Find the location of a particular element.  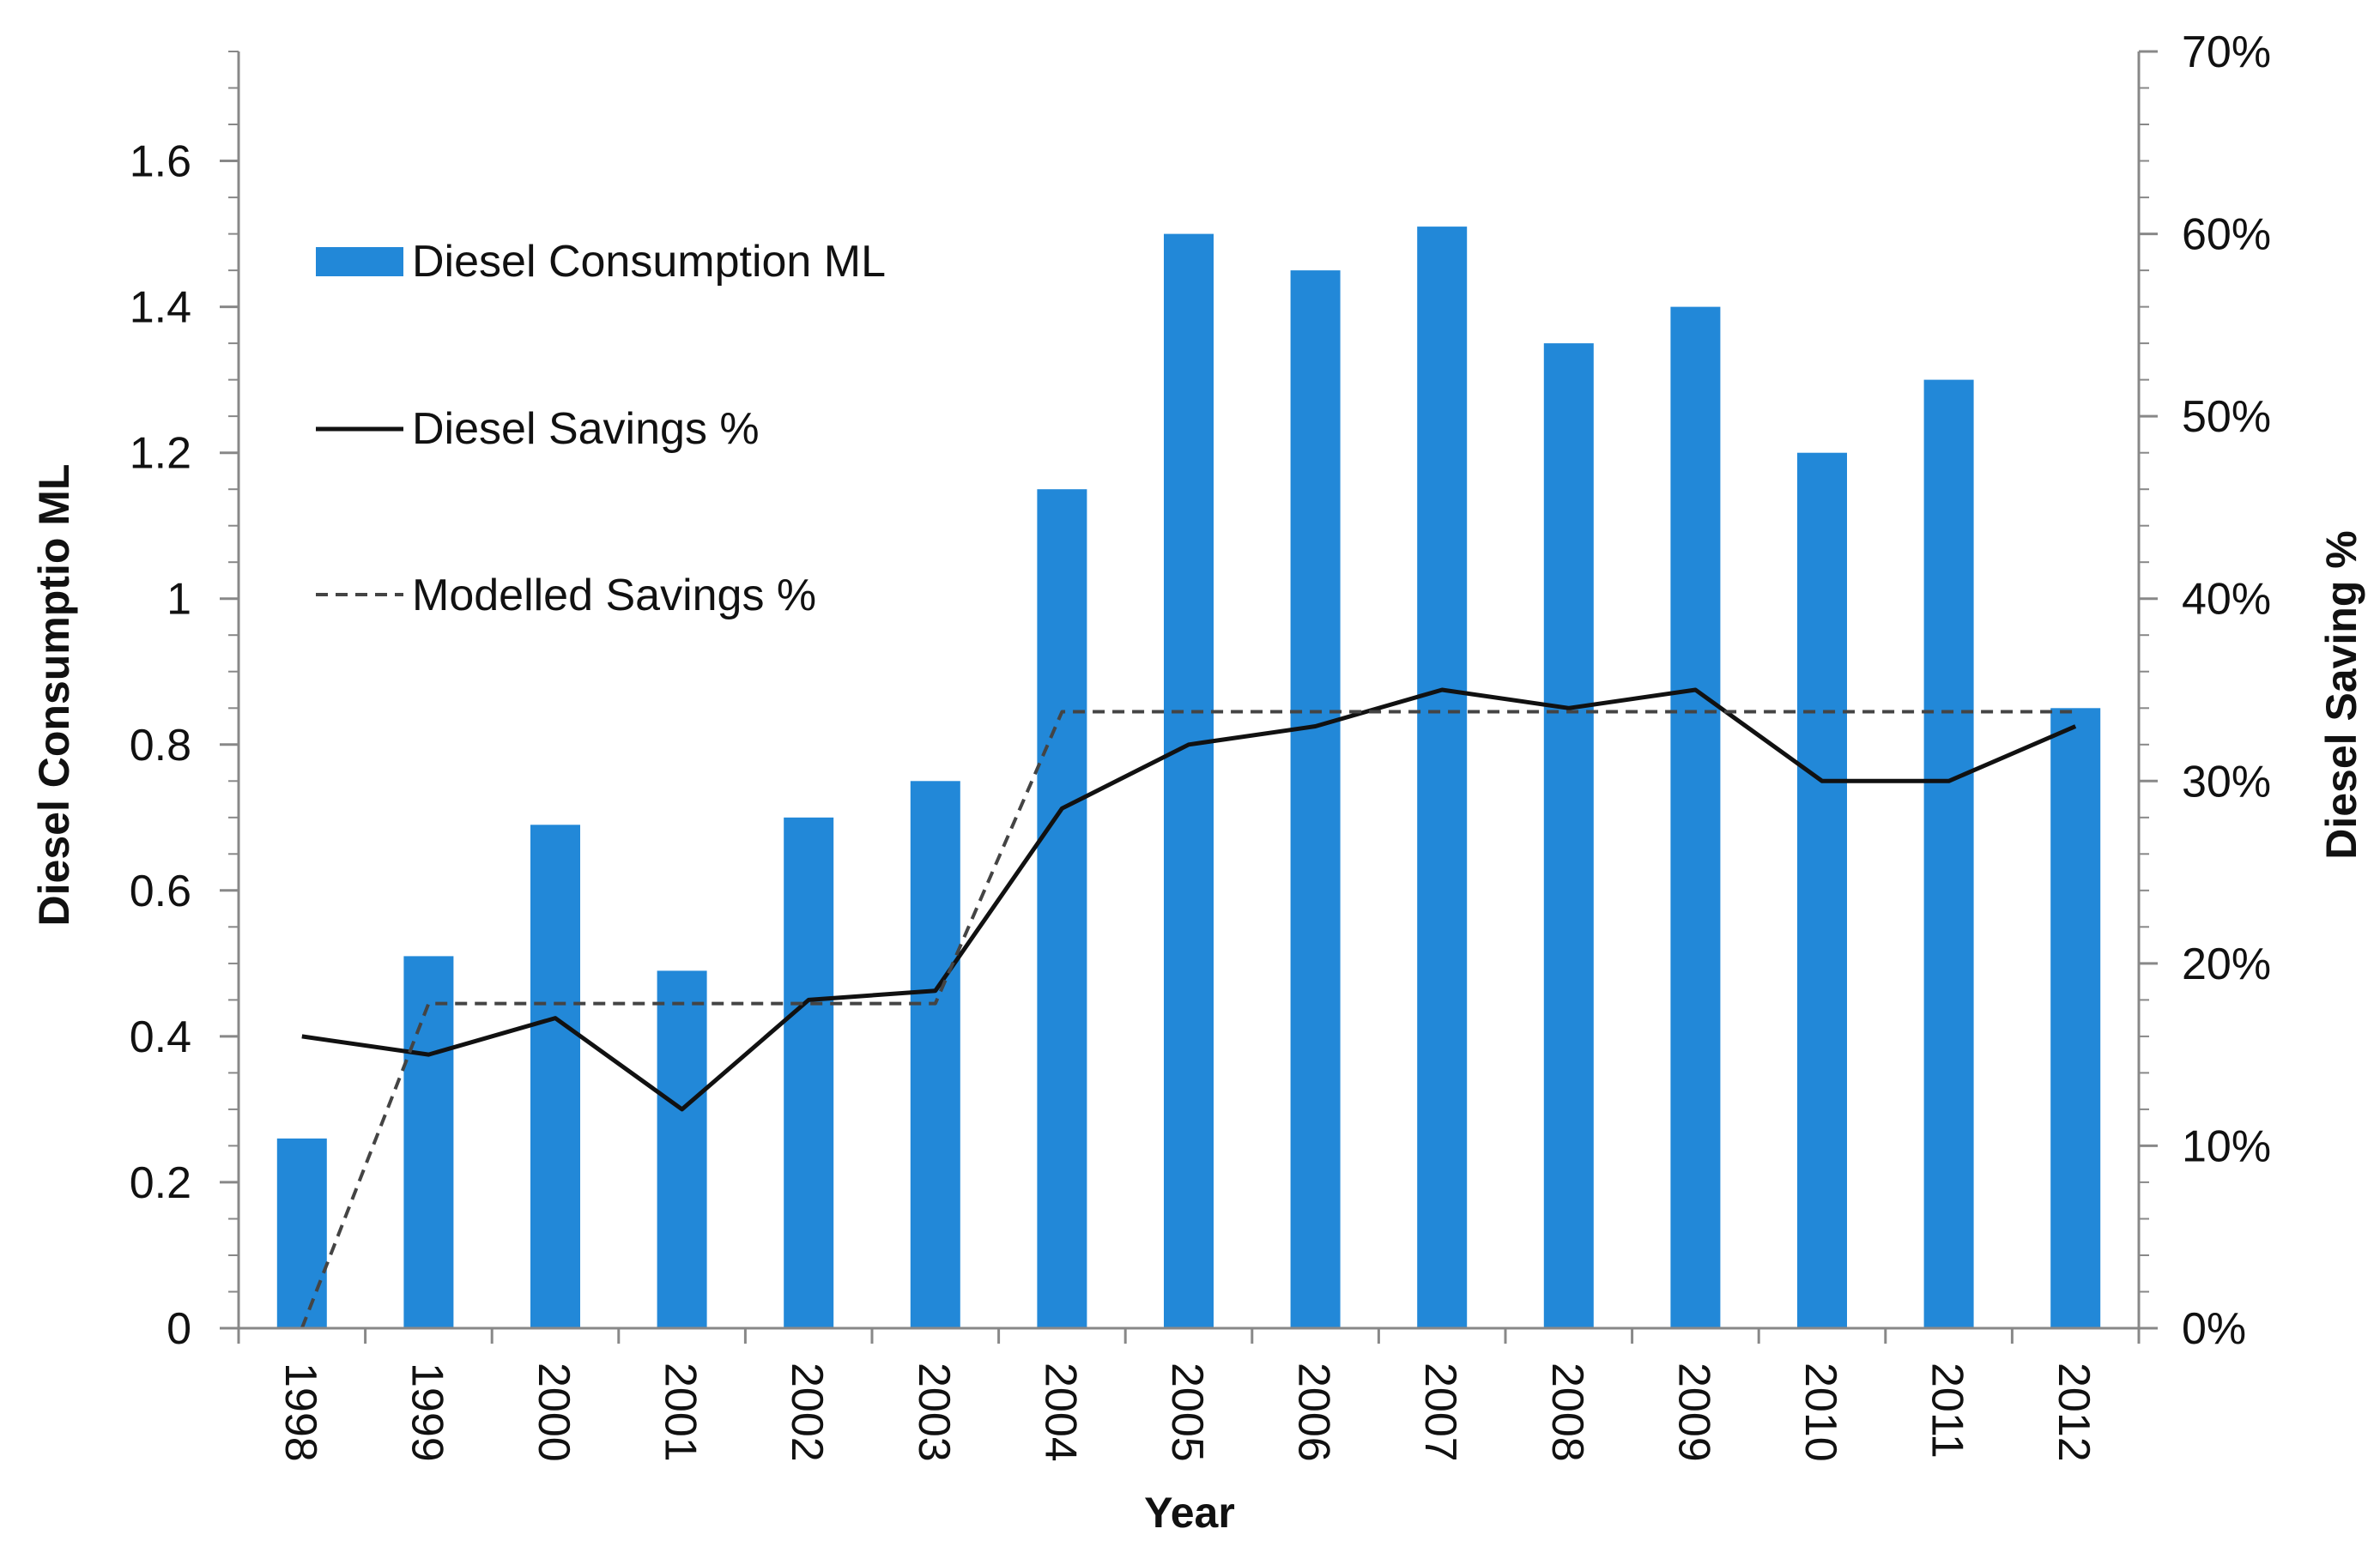

bar-1998 is located at coordinates (301, 1233).